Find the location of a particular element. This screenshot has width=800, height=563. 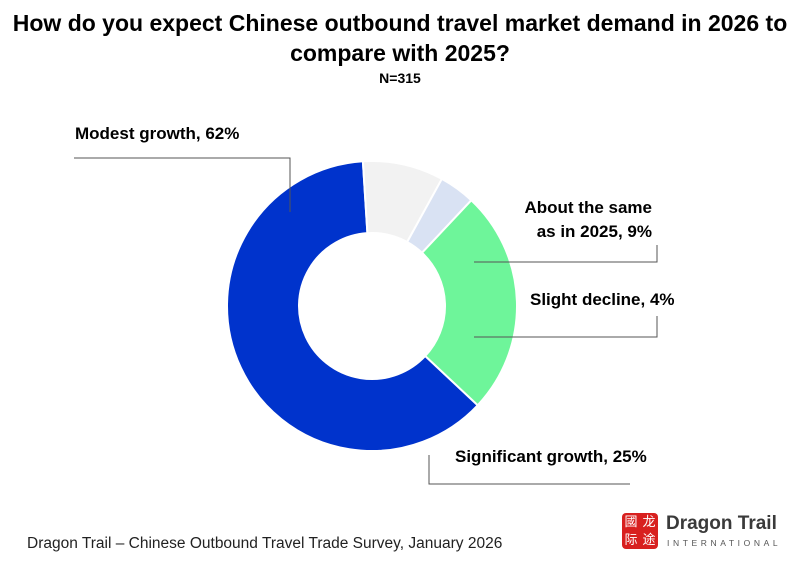

label-about-same-line1: About the same is located at coordinates (588, 207).